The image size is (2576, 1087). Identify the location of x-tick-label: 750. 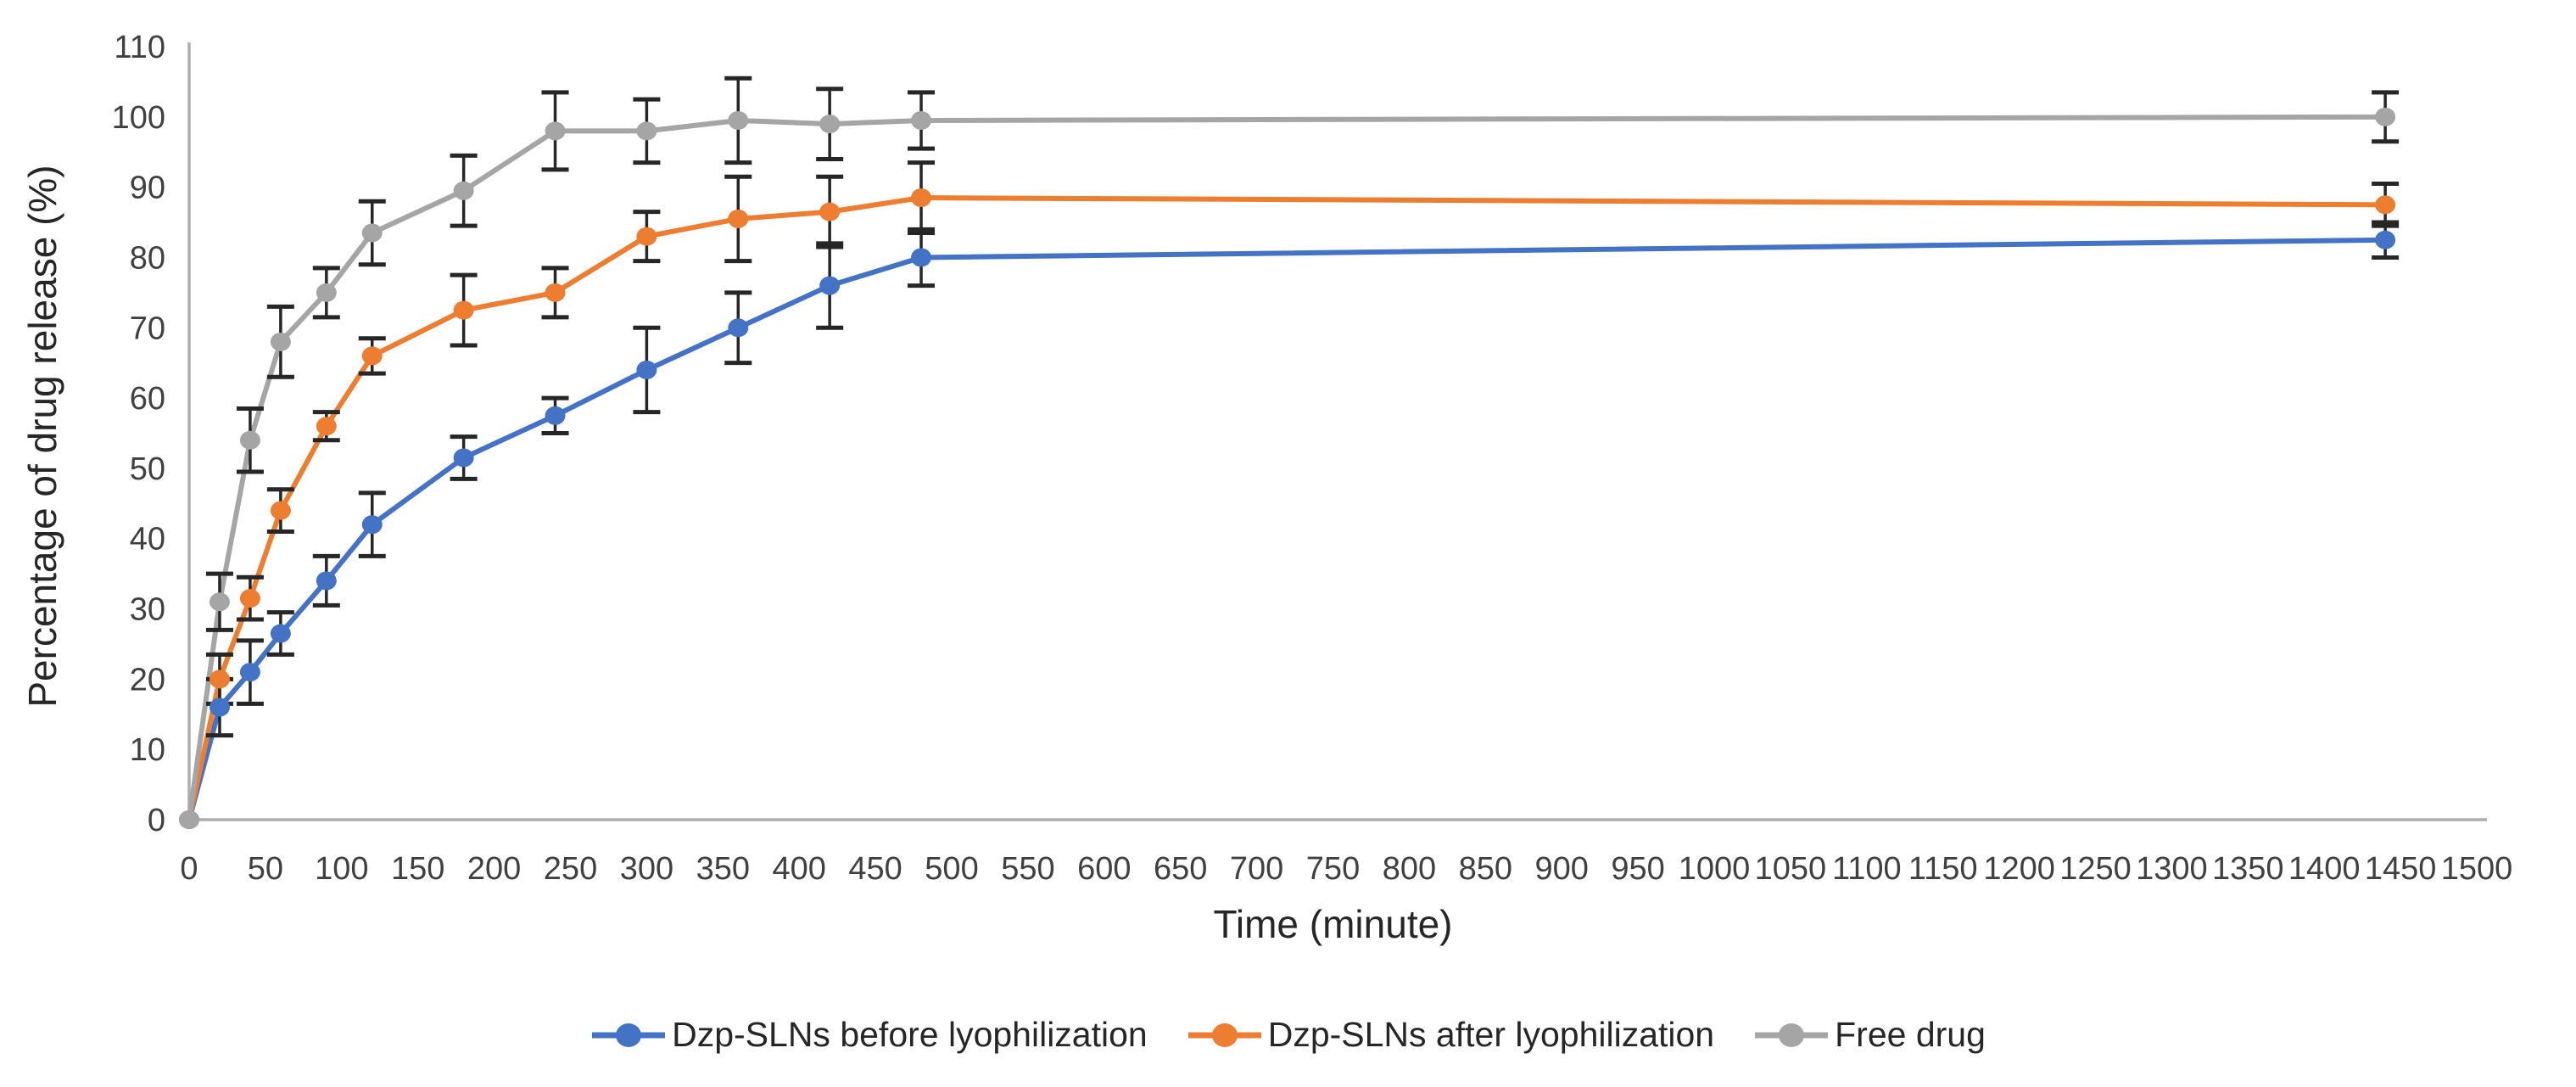
(1333, 869).